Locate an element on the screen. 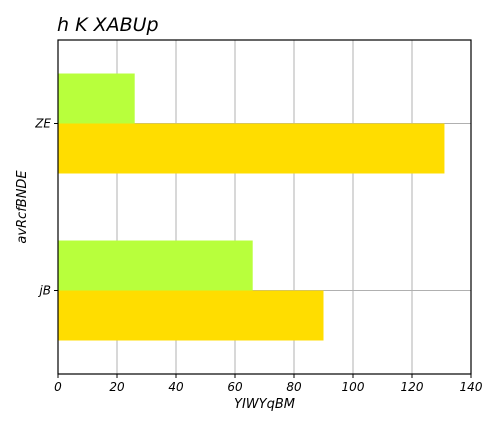 The image size is (497, 426). x-tick-label: 20 is located at coordinates (117, 387).